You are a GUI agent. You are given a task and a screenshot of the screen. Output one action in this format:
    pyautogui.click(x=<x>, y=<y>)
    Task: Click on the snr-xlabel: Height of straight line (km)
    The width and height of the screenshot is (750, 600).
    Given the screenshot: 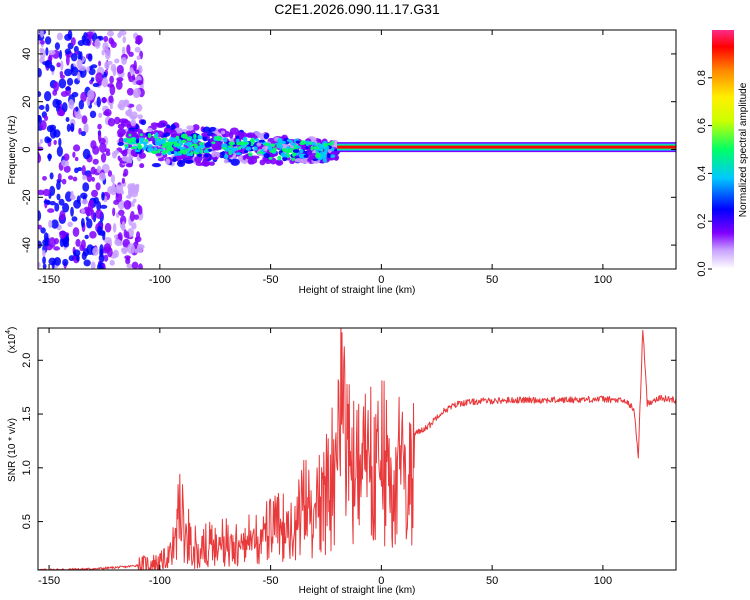 What is the action you would take?
    pyautogui.click(x=357, y=590)
    